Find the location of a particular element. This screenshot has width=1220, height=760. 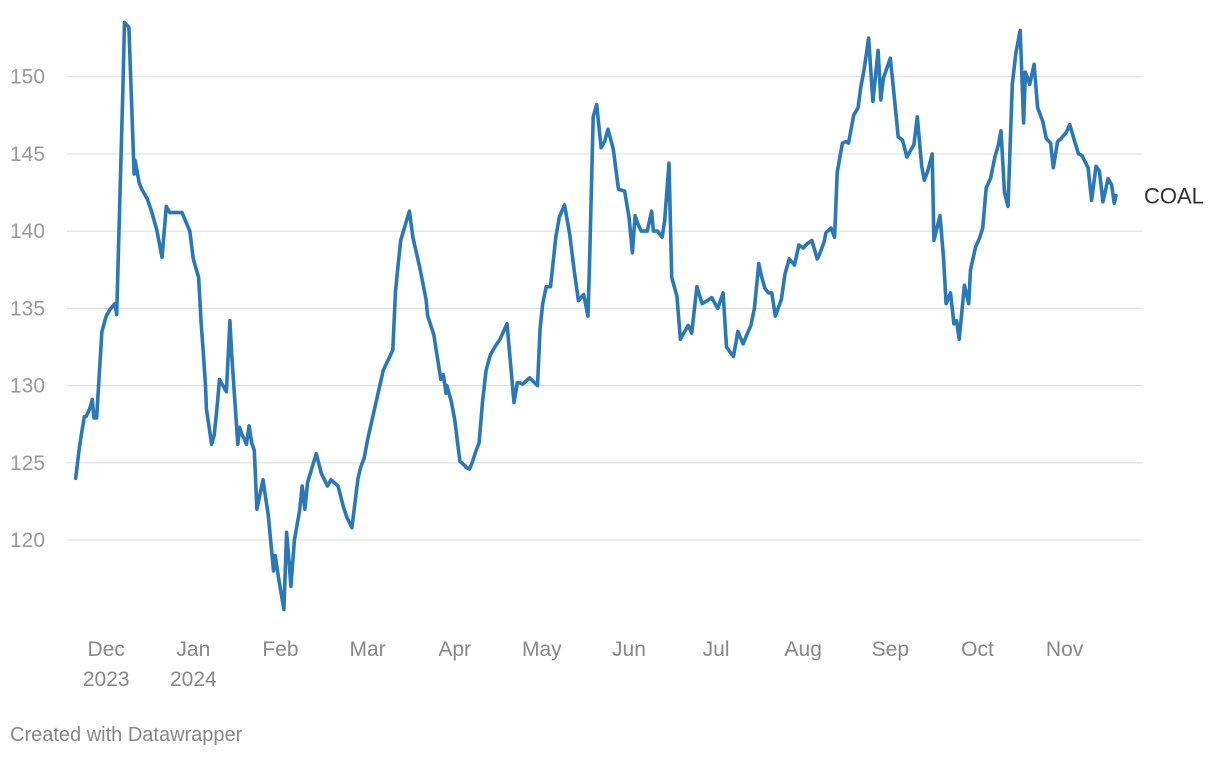

x-tick-label: Jul is located at coordinates (716, 649).